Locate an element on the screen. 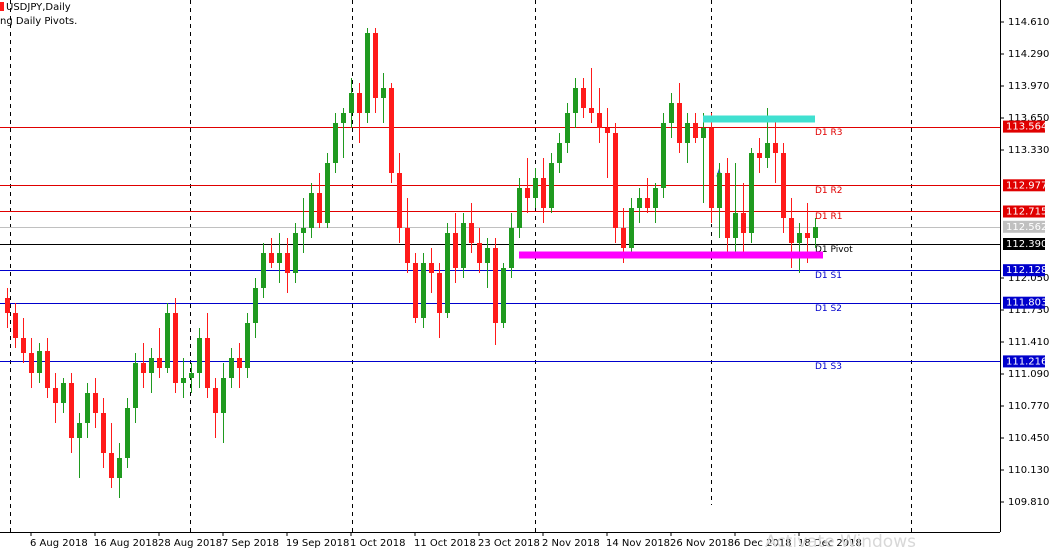 The image size is (1053, 553). price-label: 111.216 is located at coordinates (1026, 361).